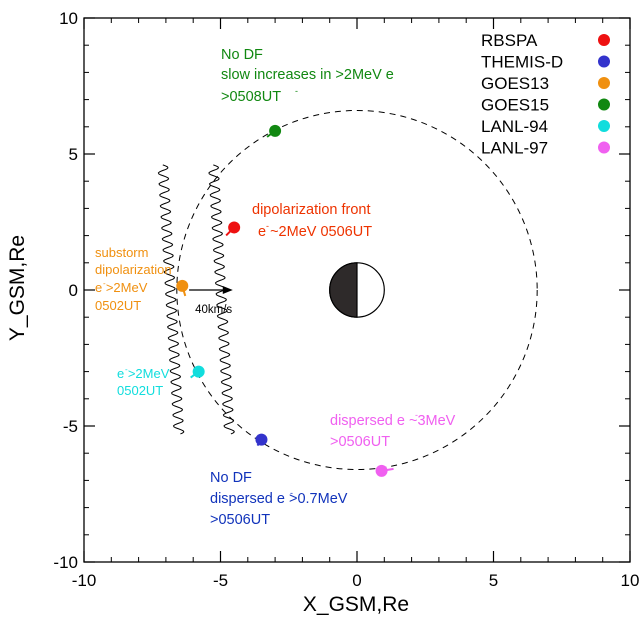  Describe the element at coordinates (545, 94) in the screenshot. I see `legend: RBSPA THEMIS-D GOES13 GOES15 LANL-94 LANL-97` at that location.